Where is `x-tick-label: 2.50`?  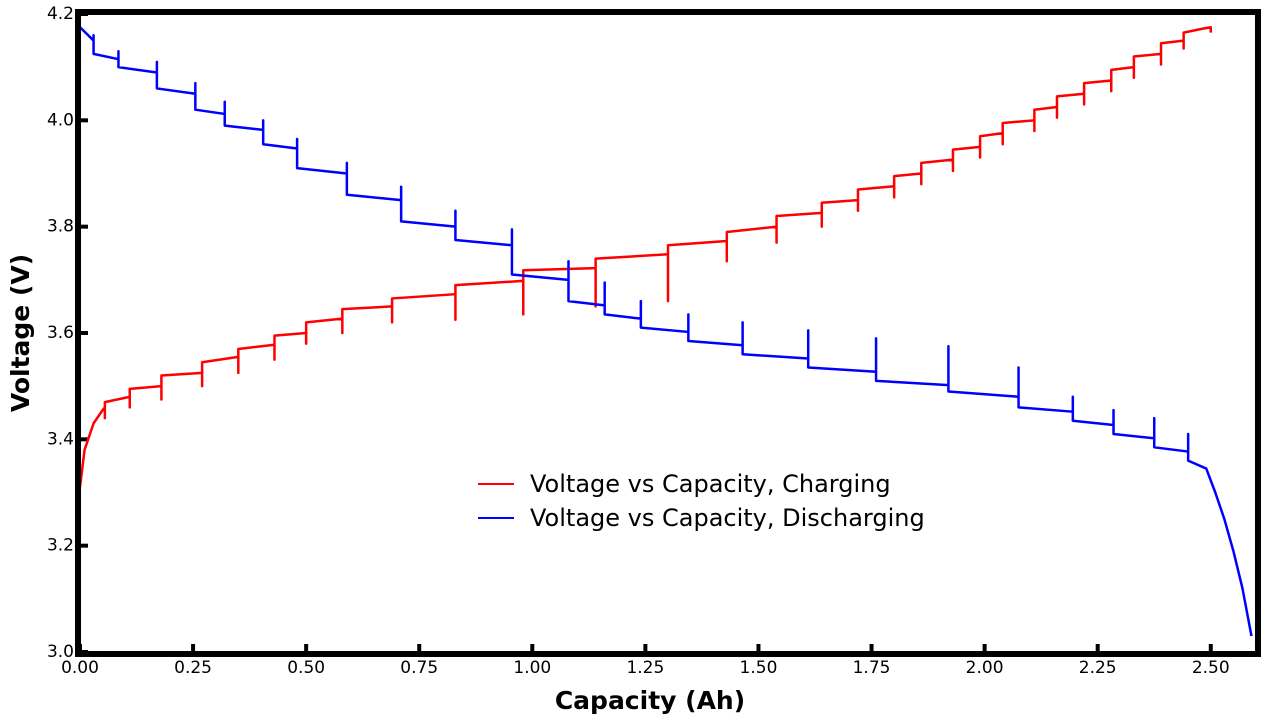
x-tick-label: 2.50 is located at coordinates (1211, 668).